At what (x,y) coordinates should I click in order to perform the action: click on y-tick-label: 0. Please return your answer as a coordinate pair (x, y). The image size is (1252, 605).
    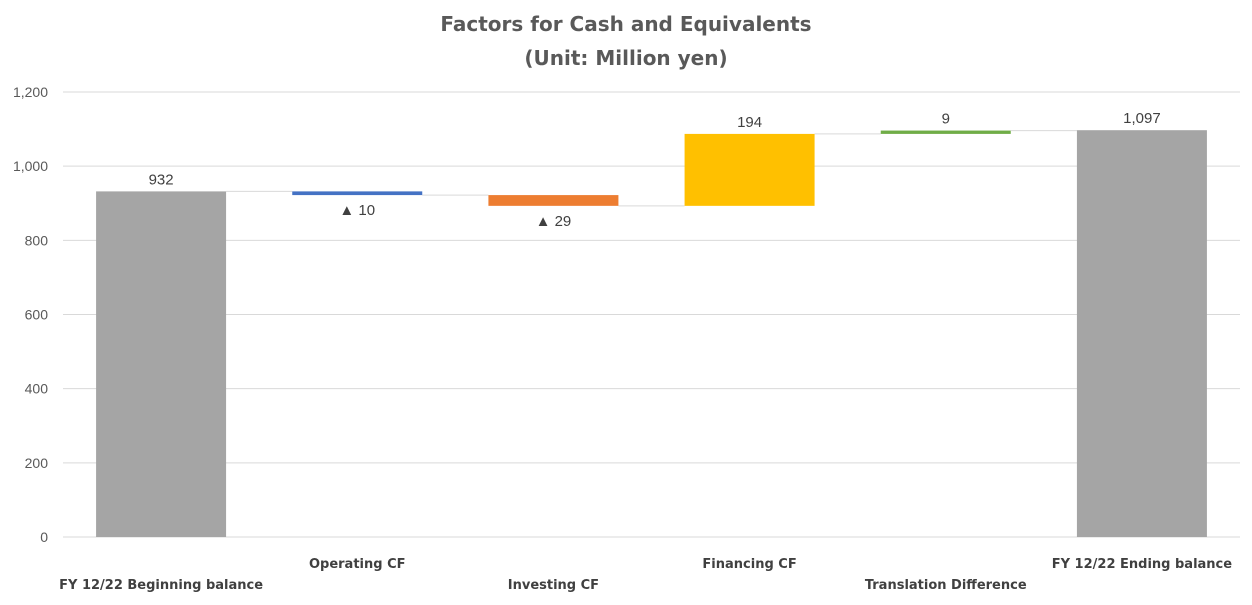
    Looking at the image, I should click on (44, 537).